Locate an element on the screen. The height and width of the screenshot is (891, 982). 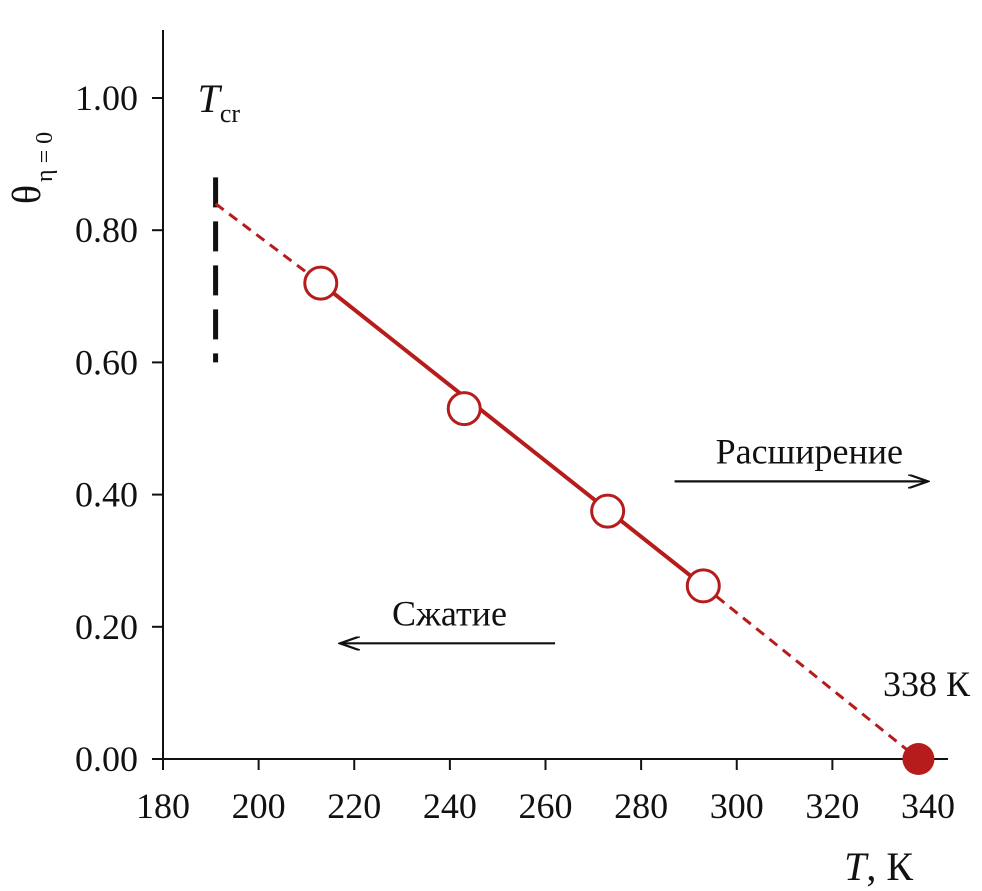
y-tick-label: 0.60 is located at coordinates (106, 362).